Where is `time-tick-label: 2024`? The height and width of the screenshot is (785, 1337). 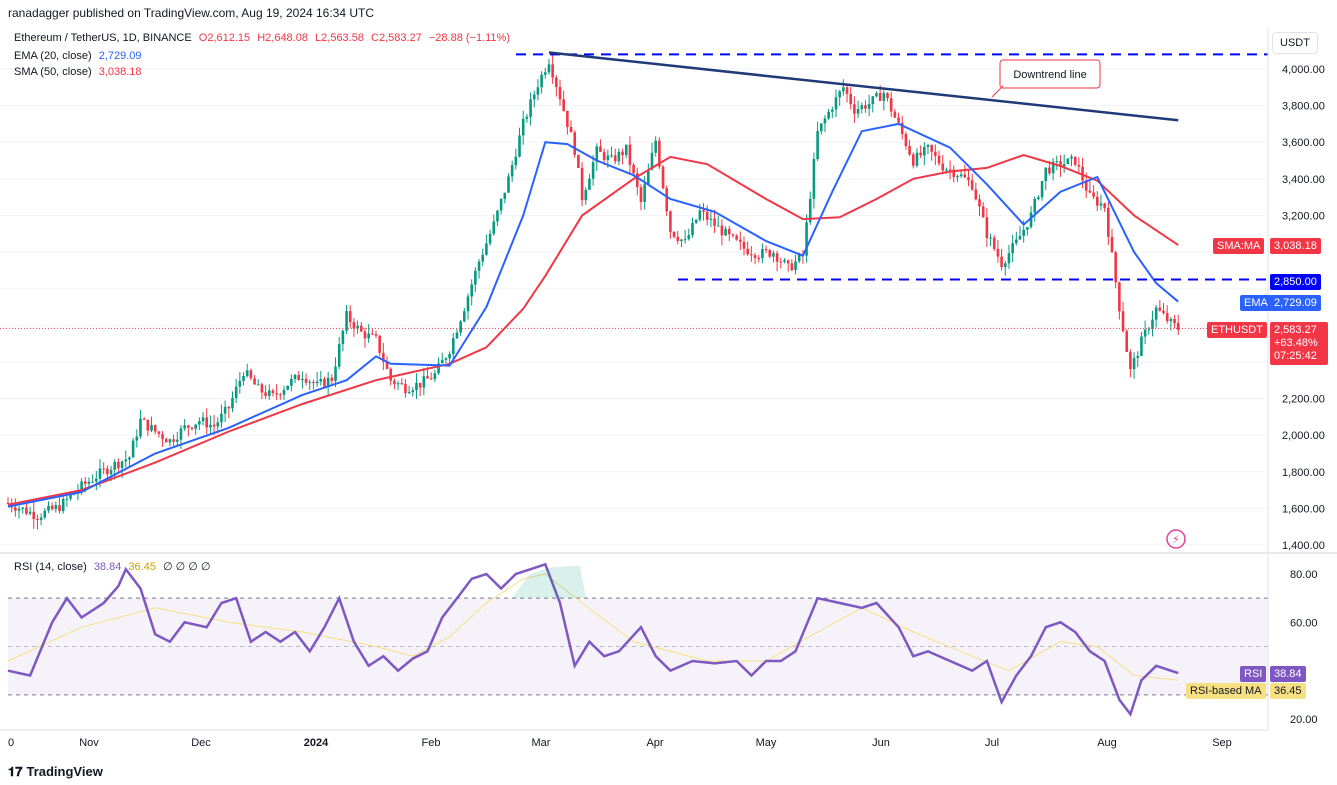 time-tick-label: 2024 is located at coordinates (316, 743).